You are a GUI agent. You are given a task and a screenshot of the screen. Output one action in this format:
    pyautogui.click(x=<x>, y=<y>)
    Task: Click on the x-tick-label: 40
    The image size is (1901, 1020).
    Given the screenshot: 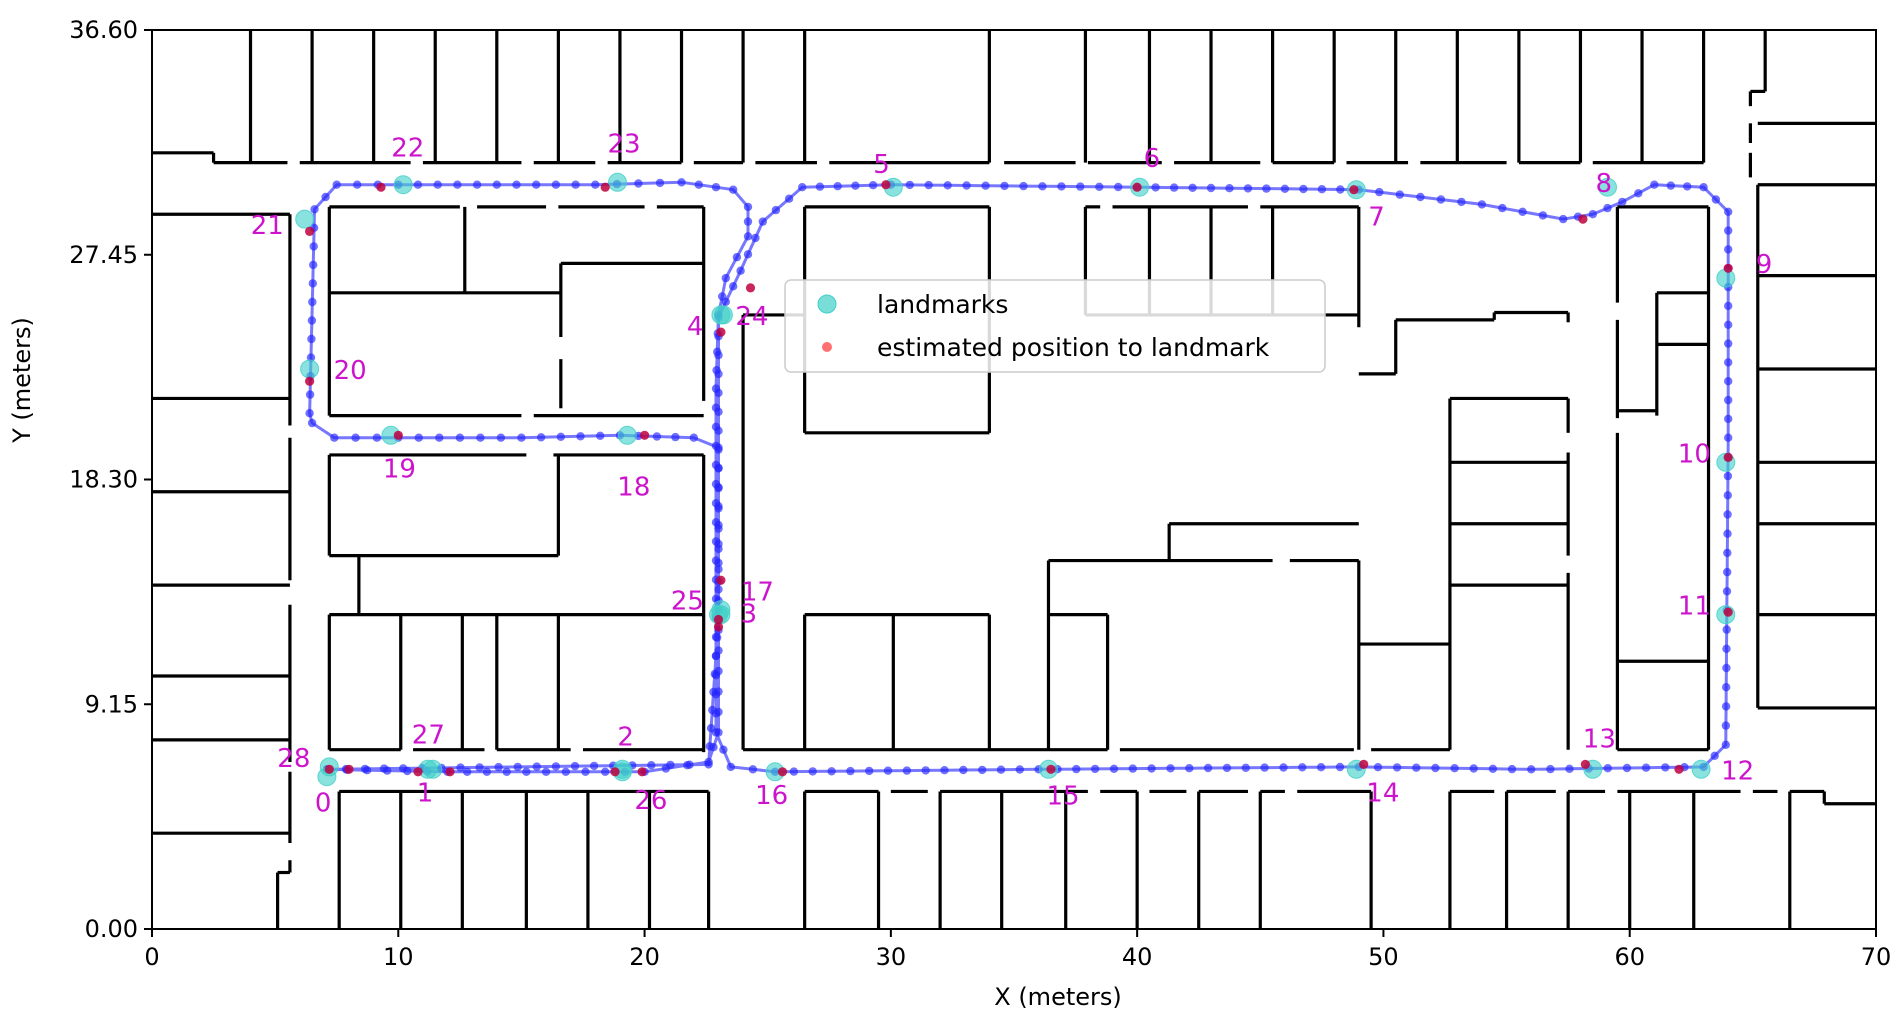 What is the action you would take?
    pyautogui.click(x=1137, y=957)
    